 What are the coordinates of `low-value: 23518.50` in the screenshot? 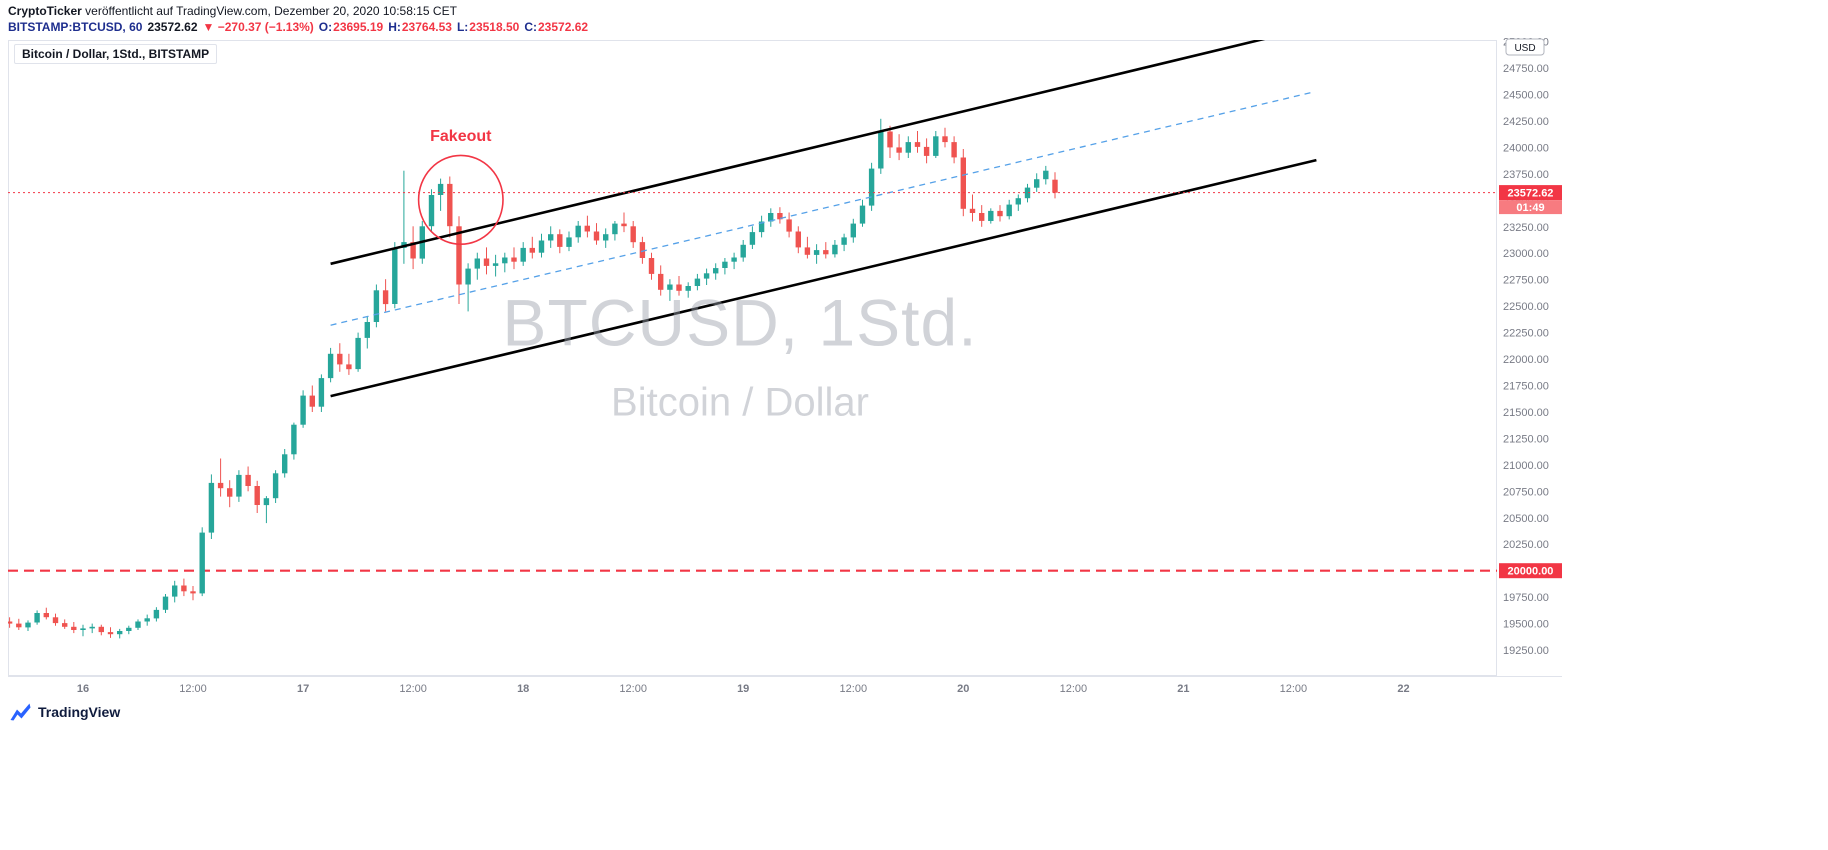 It's located at (494, 27).